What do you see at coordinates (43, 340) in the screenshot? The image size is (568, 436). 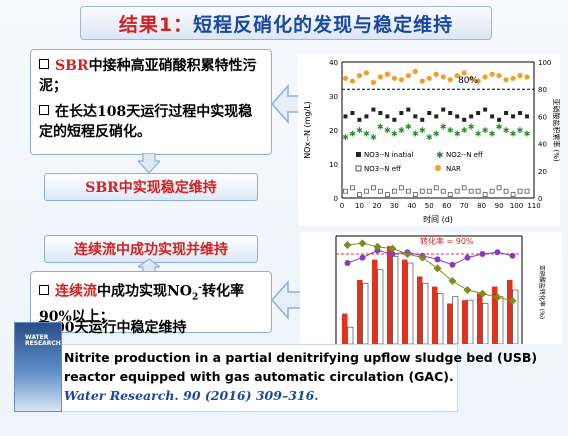 I see `cover-title: WATER RESEARCH` at bounding box center [43, 340].